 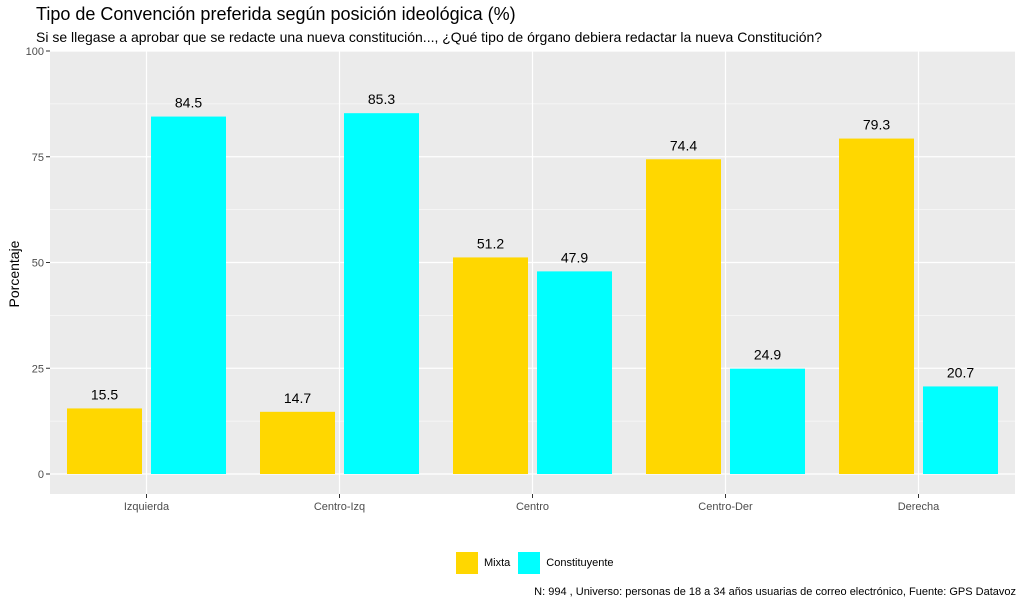 I want to click on legend-swatch-mixta, so click(x=467, y=563).